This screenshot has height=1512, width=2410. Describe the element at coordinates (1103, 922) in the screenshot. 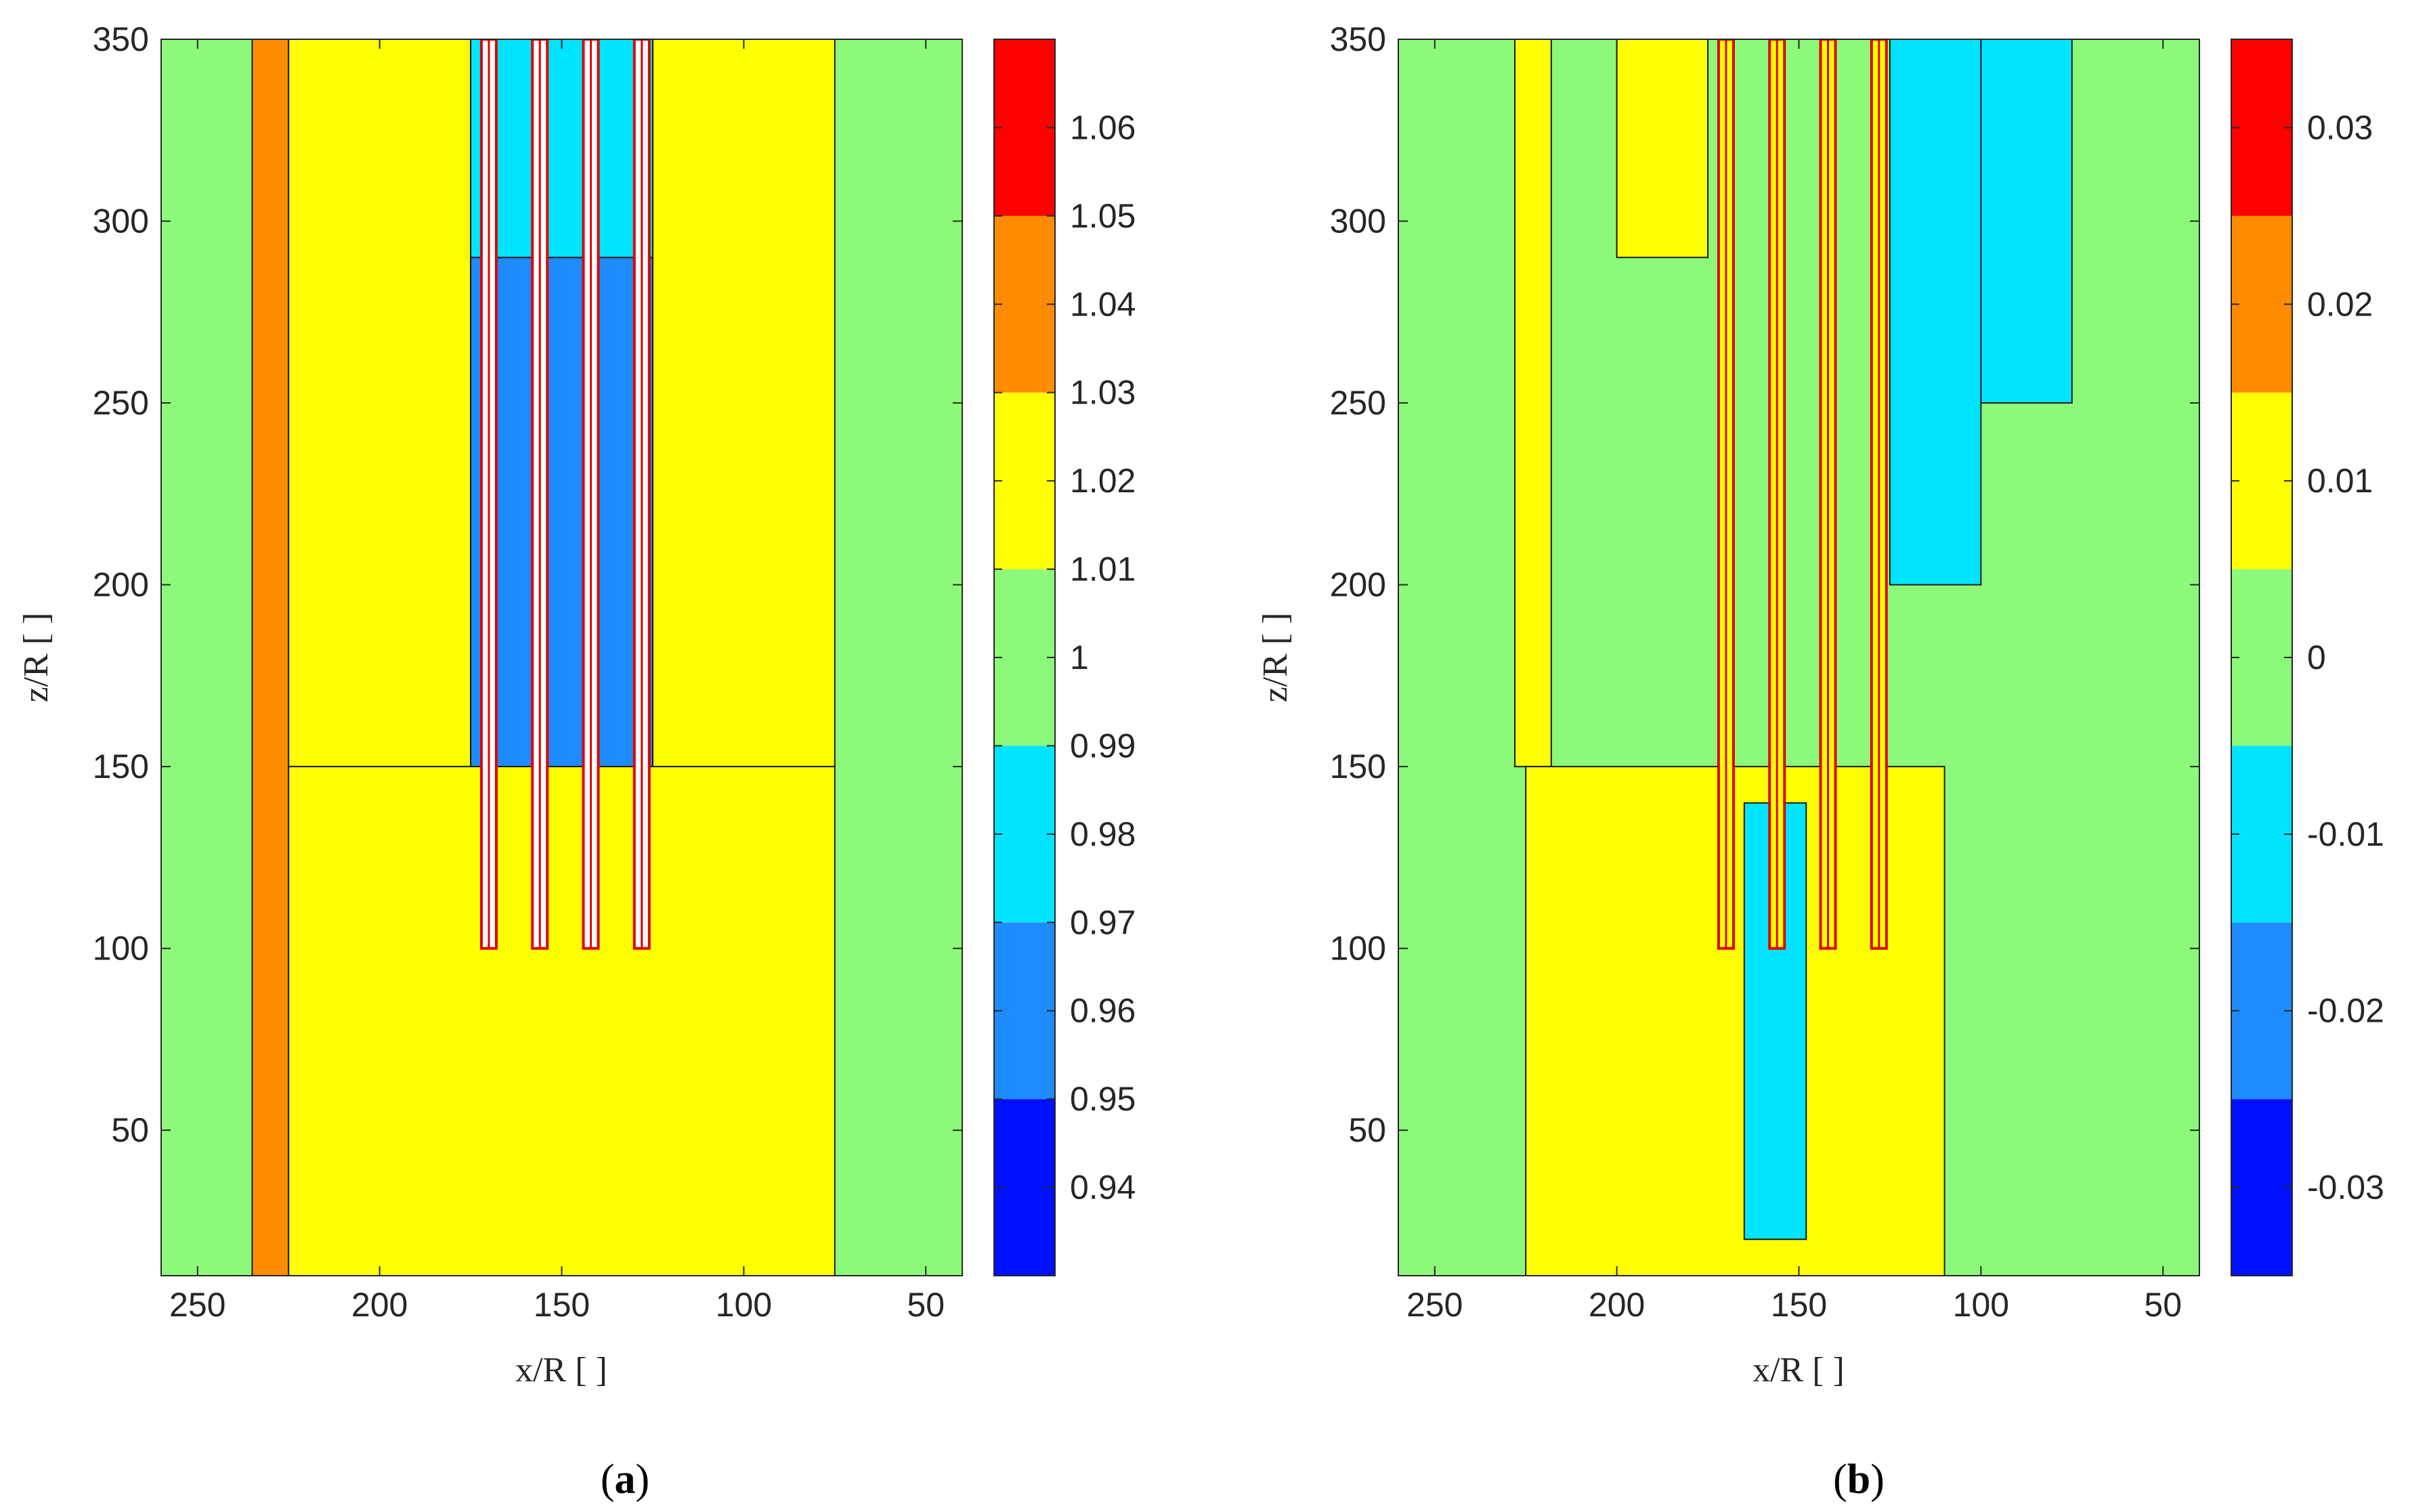

I see `colorbar-tick-label: 0.97` at that location.